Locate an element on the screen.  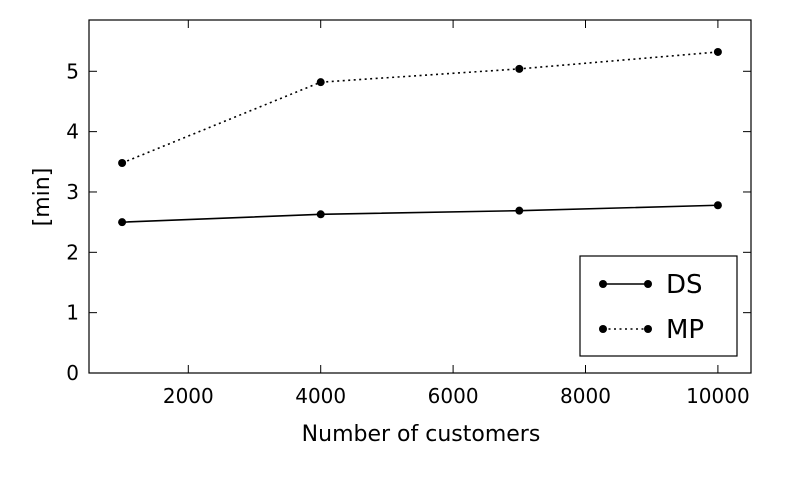
legend-marker-start-mp is located at coordinates (603, 329).